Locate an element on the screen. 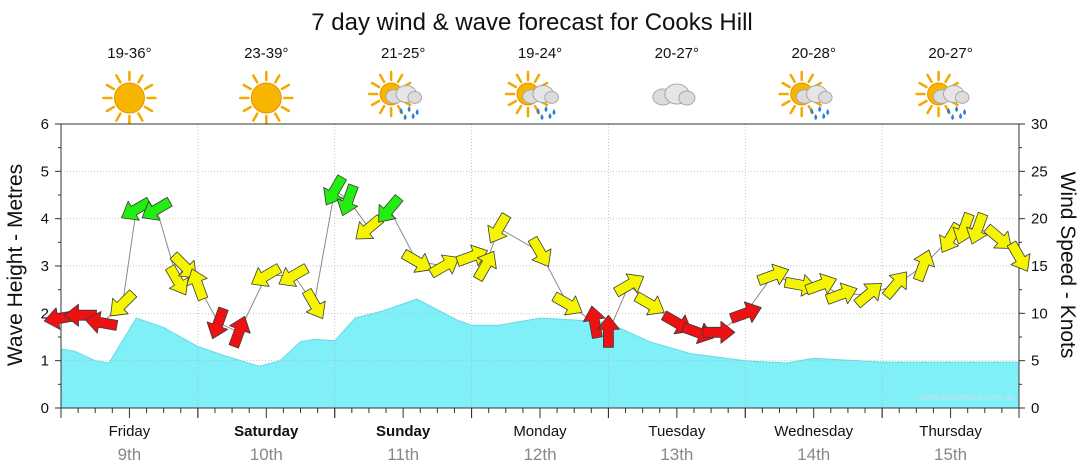  y-tick-label-right: 10 is located at coordinates (1039, 313).